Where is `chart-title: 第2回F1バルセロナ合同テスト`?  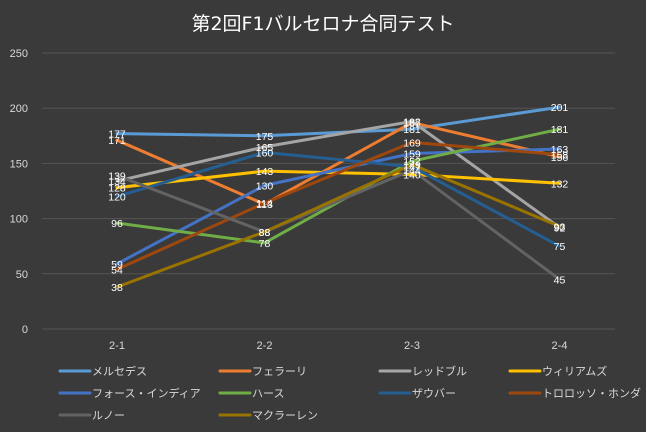 chart-title: 第2回F1バルセロナ合同テスト is located at coordinates (322, 24).